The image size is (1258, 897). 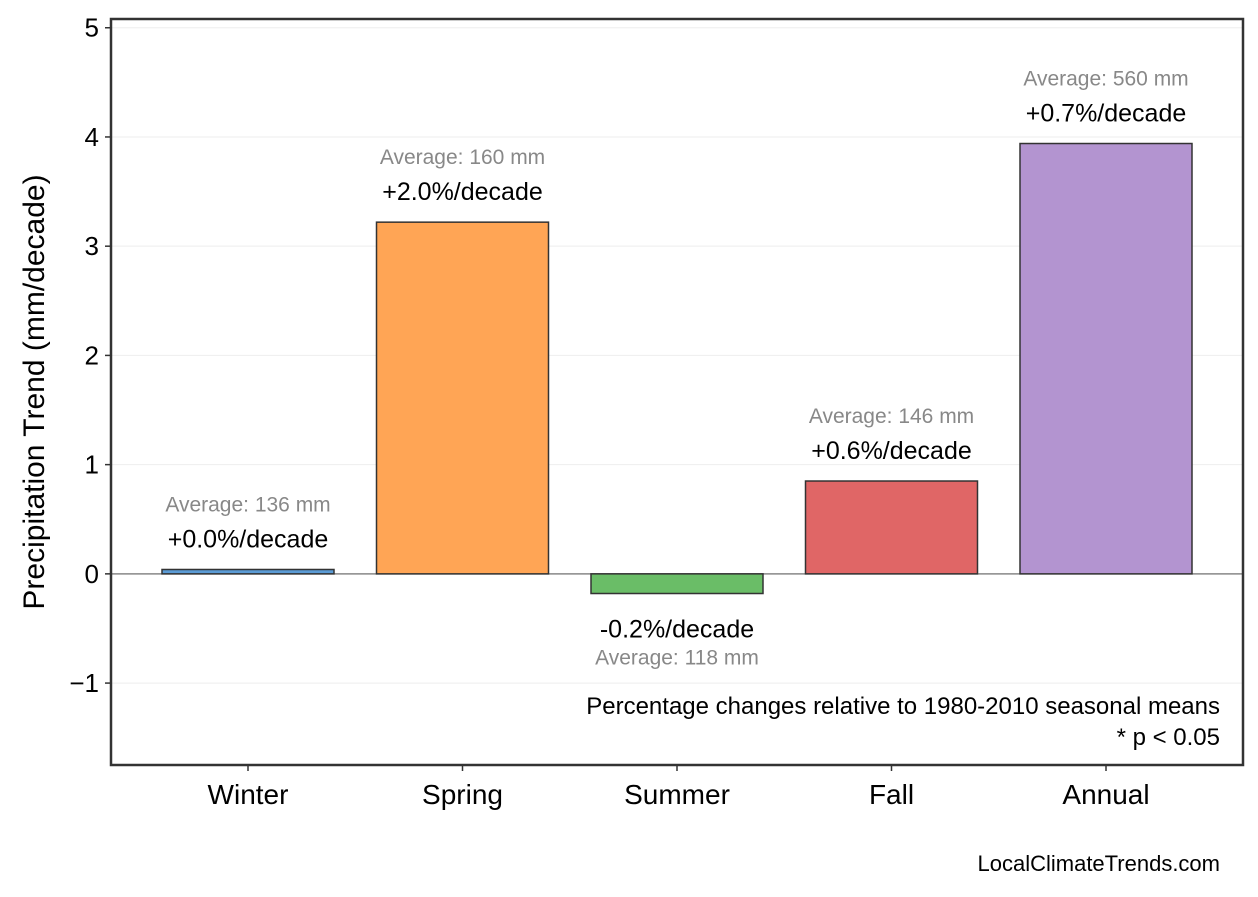 I want to click on y-tick-label: 4, so click(x=92, y=137).